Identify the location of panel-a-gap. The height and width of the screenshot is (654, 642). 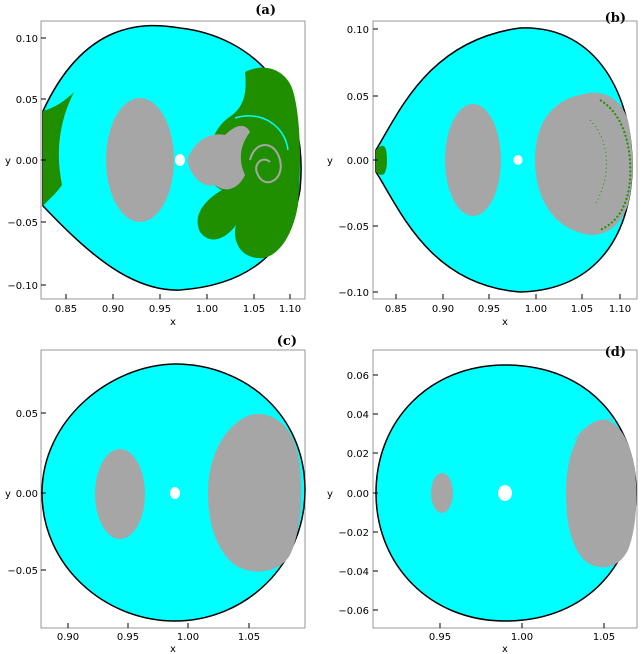
(261, 133).